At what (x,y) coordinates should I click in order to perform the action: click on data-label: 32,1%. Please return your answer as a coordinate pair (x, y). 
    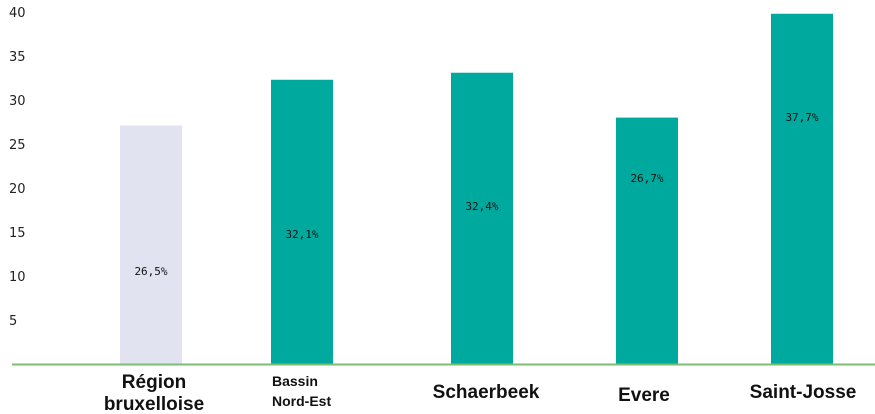
    Looking at the image, I should click on (301, 234).